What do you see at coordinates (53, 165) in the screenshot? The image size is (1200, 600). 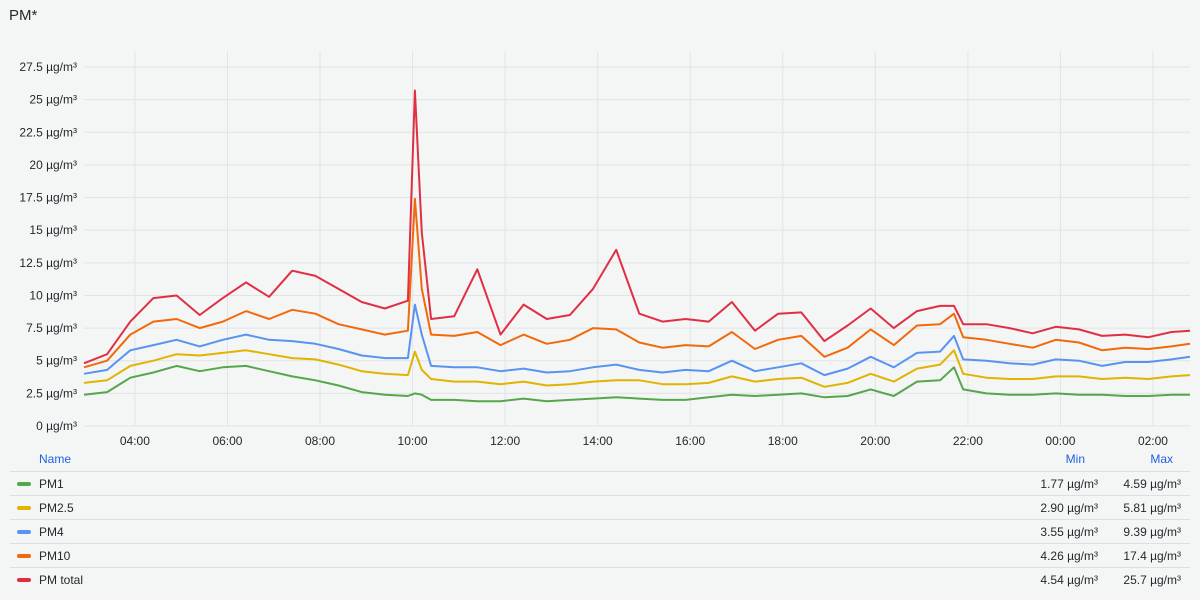 I see `y-tick-label: 20 µg/m³` at bounding box center [53, 165].